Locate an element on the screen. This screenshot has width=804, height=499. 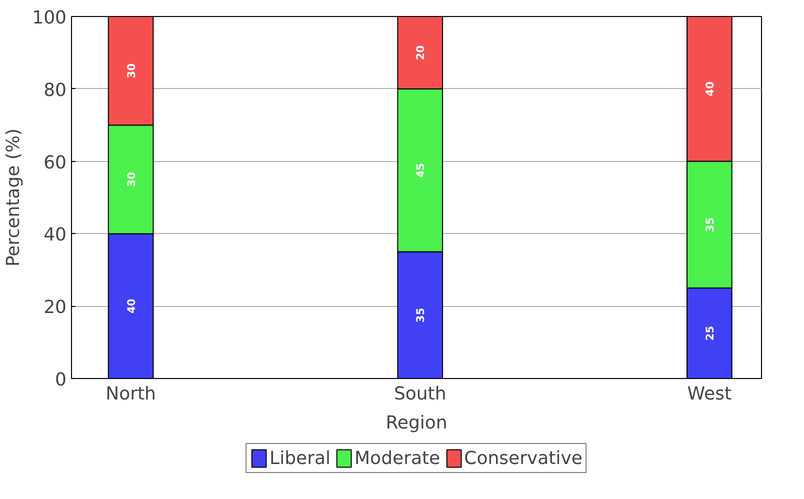
data-label: 45 is located at coordinates (421, 170).